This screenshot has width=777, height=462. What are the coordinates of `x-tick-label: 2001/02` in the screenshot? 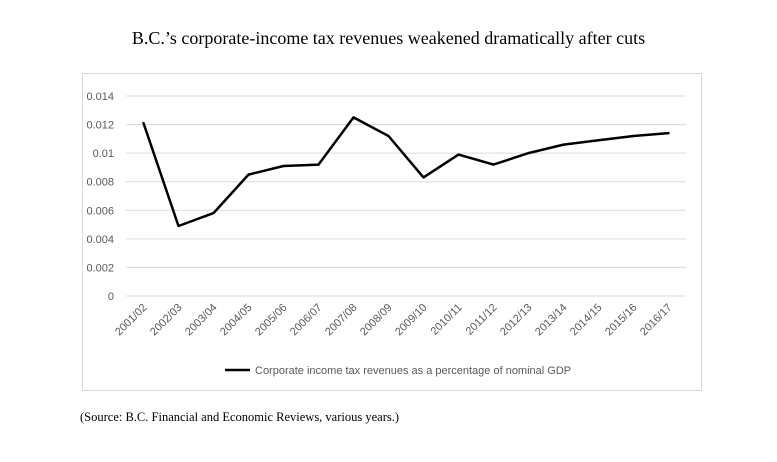 It's located at (131, 320).